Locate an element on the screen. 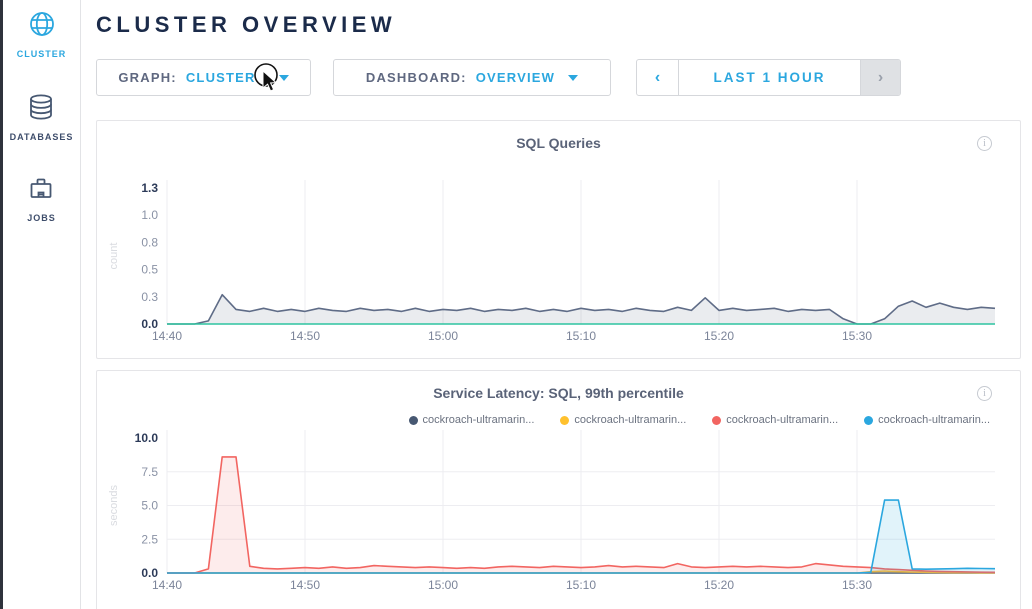  graph-dropdown-label: GRAPH: is located at coordinates (147, 77).